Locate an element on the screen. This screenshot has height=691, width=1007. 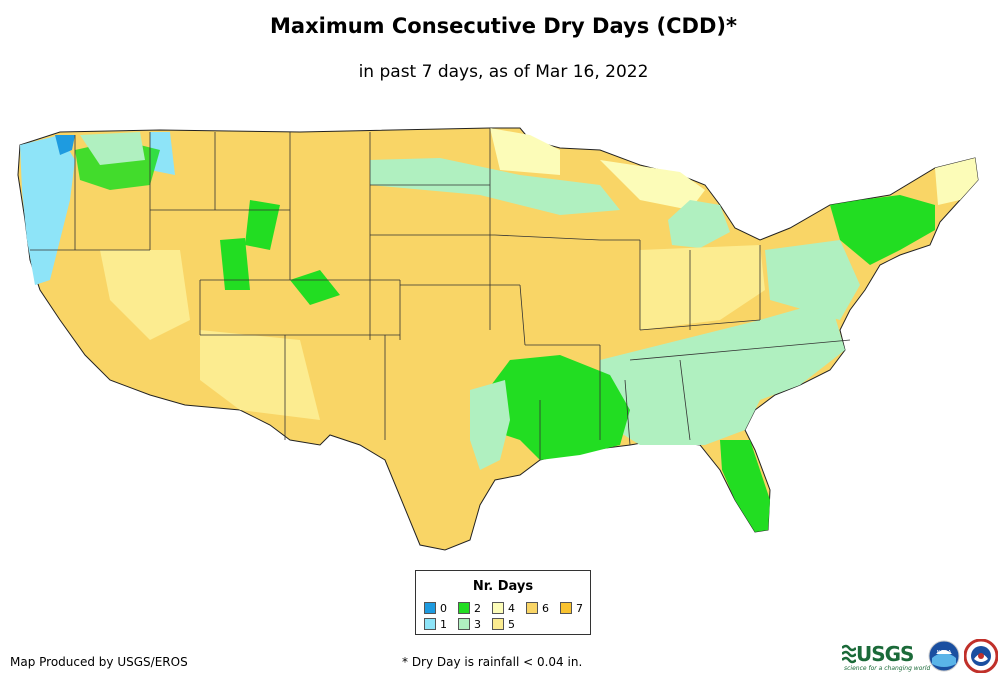
usgs-logo: USGS is located at coordinates (885, 654).